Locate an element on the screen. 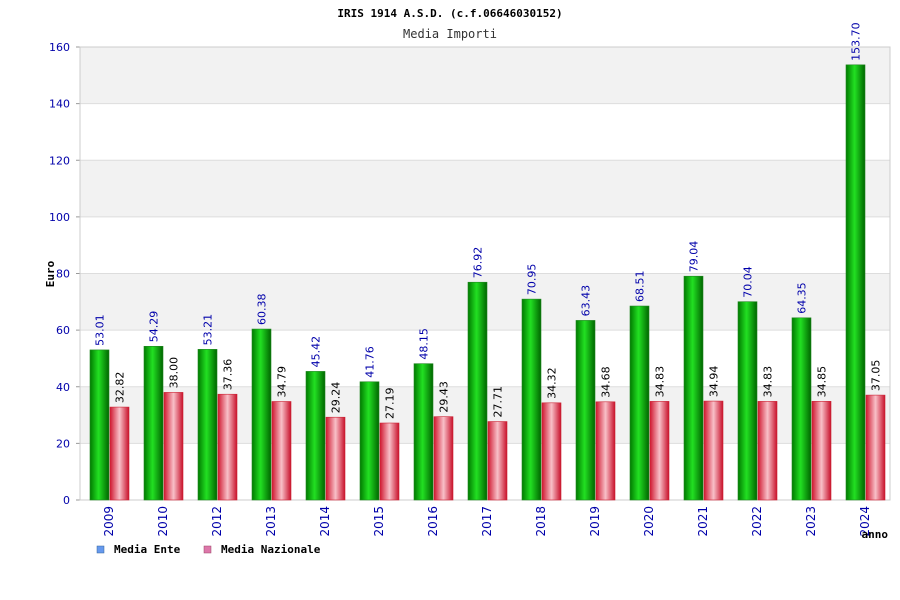 The image size is (900, 600). bar-label-media-nazionale: 34.32 is located at coordinates (552, 383).